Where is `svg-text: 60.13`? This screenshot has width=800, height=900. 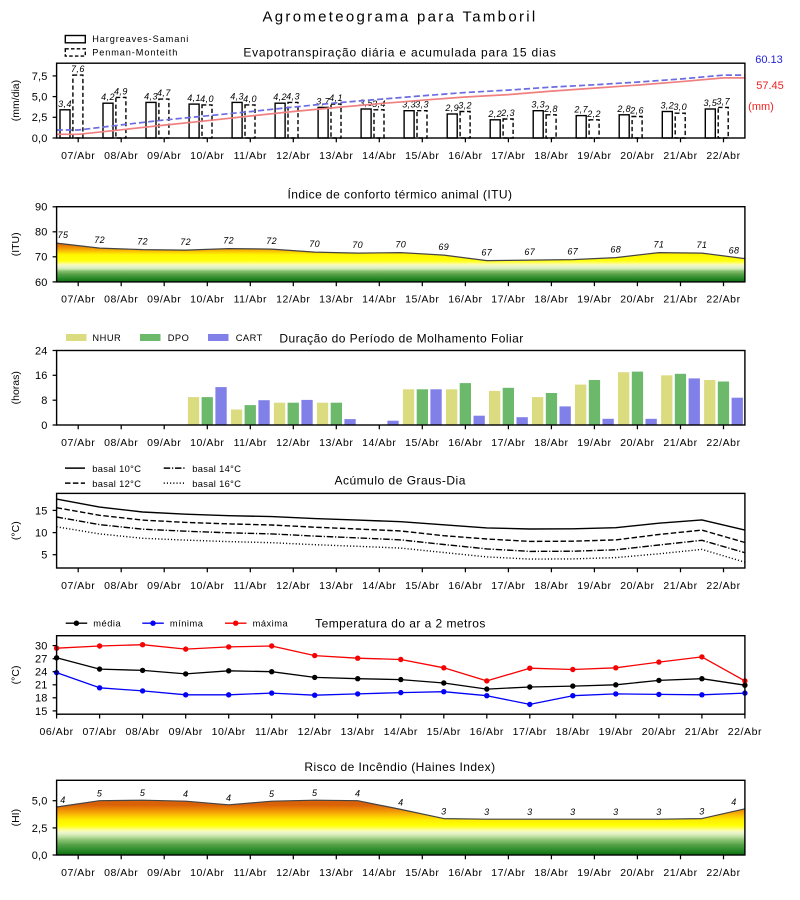 svg-text: 60.13 is located at coordinates (769, 60).